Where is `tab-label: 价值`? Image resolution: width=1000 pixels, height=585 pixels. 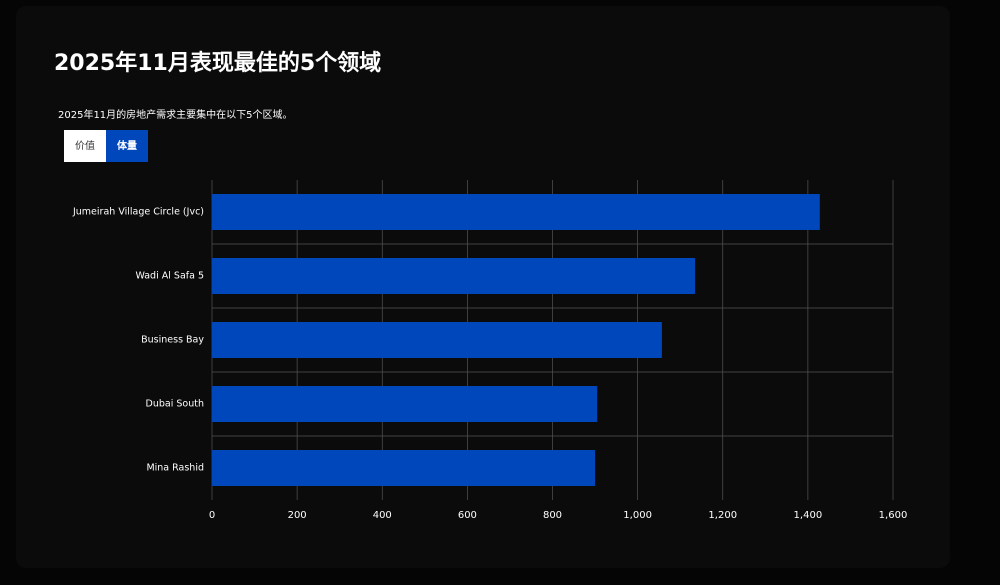
tab-label: 价值 is located at coordinates (85, 145).